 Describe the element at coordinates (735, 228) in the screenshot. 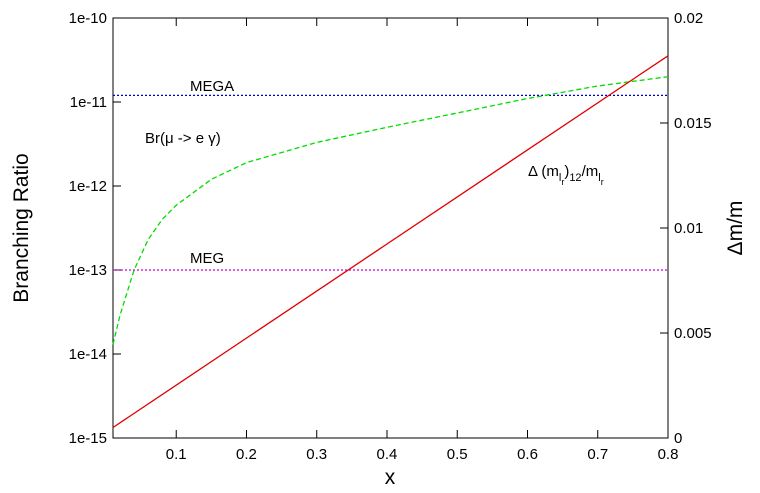

I see `y2-axis-title: Δm/m` at that location.